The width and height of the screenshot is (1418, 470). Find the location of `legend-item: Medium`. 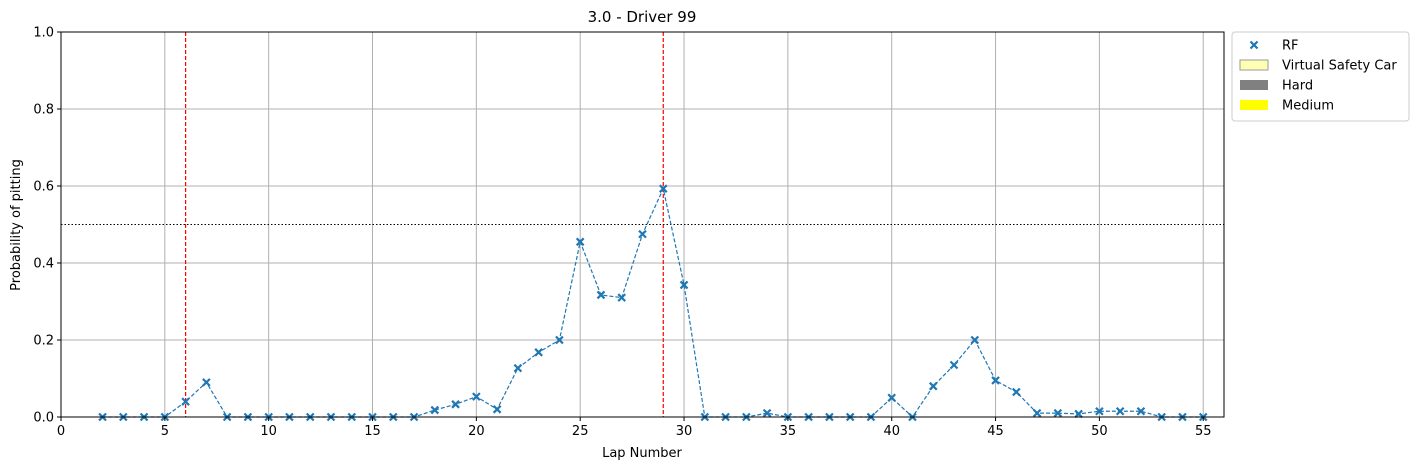

legend-item: Medium is located at coordinates (1287, 106).